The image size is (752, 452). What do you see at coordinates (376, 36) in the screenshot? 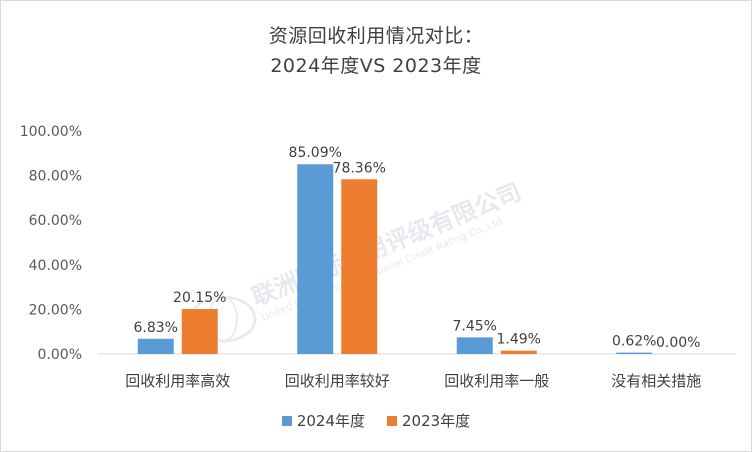
I see `chart-title-line-1: 资源回收利用情况对比：` at bounding box center [376, 36].